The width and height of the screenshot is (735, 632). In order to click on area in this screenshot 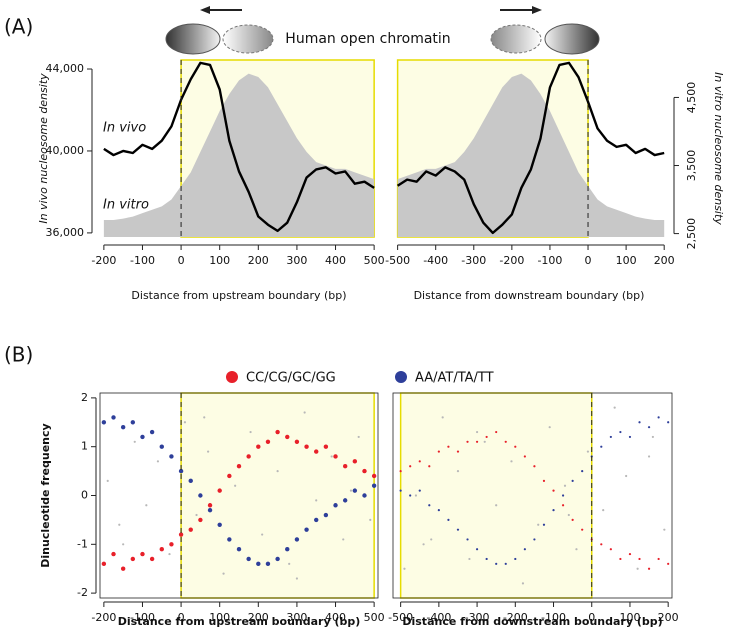, I will do `click(531, 155)`.